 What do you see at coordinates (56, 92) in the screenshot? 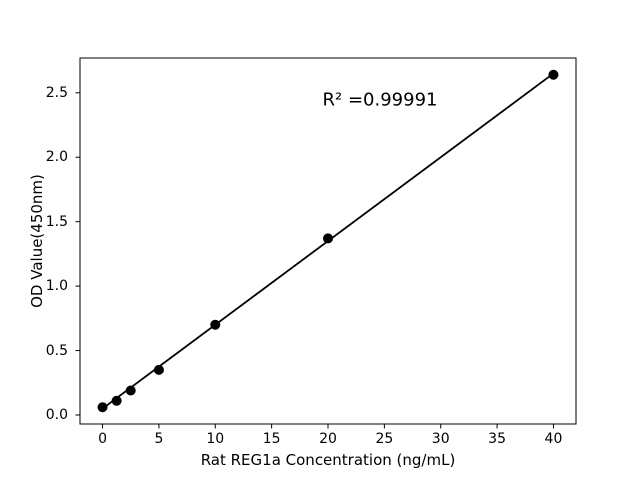
I see `y-tick-label: 2.5` at bounding box center [56, 92].